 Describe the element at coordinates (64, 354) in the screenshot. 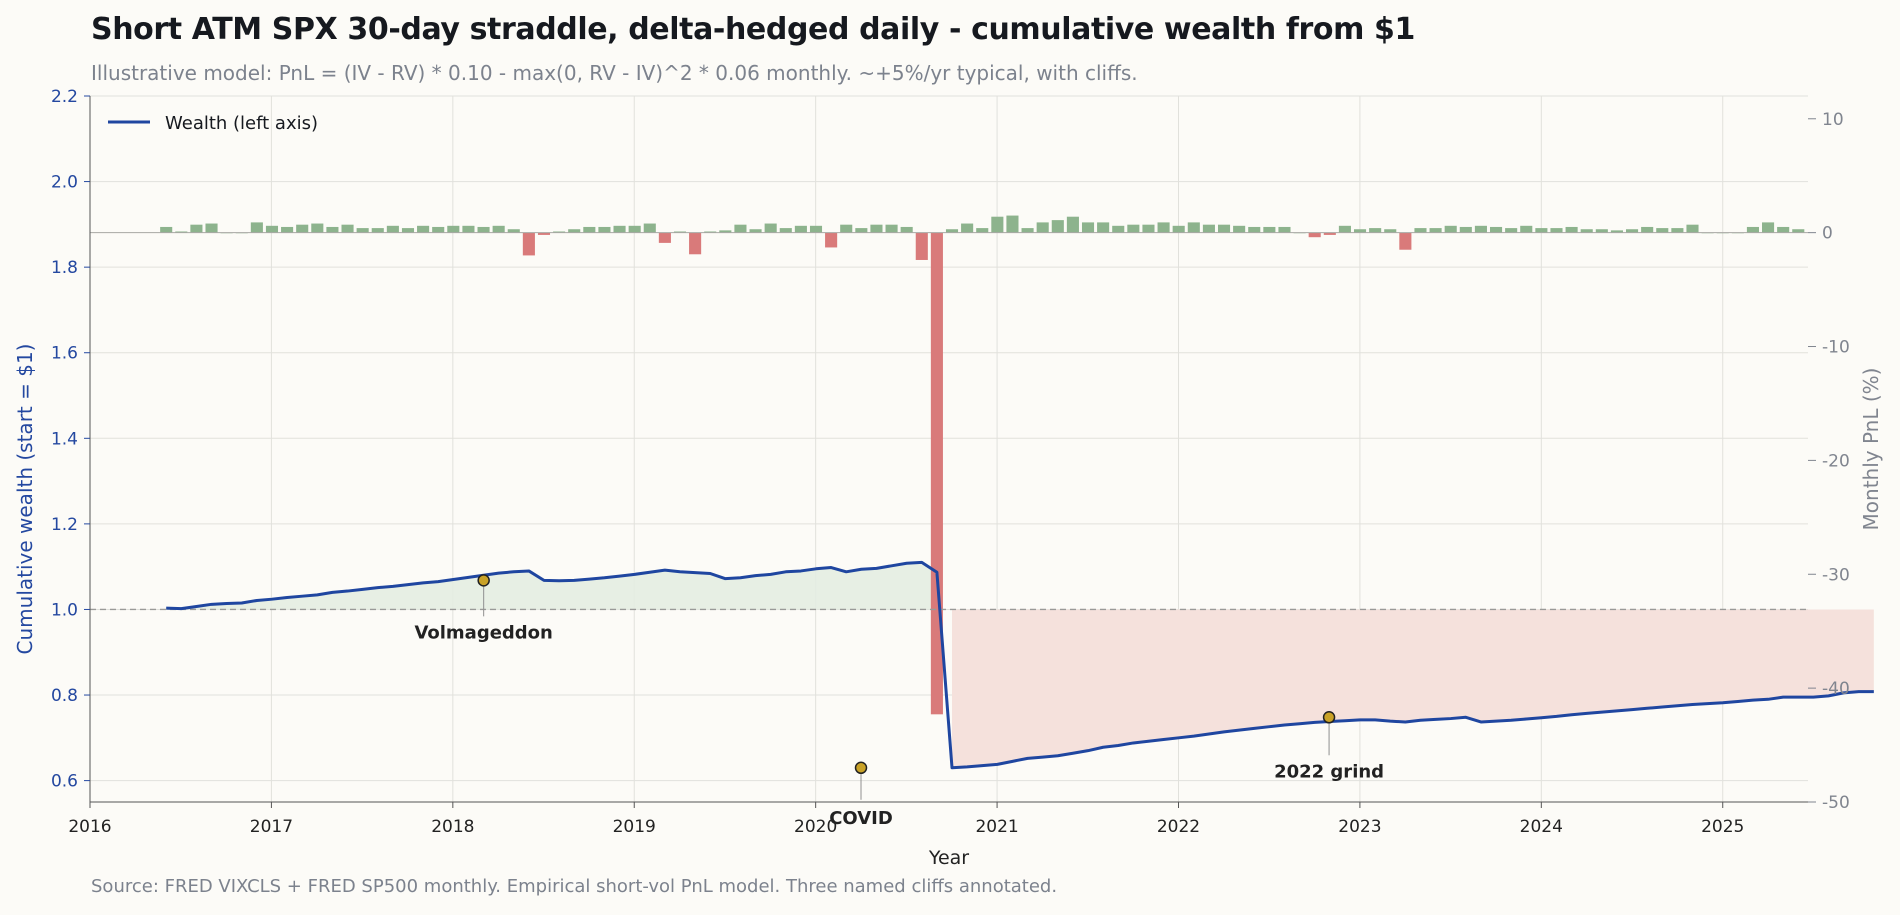

I see `y-tick-label-left: 1.6` at that location.